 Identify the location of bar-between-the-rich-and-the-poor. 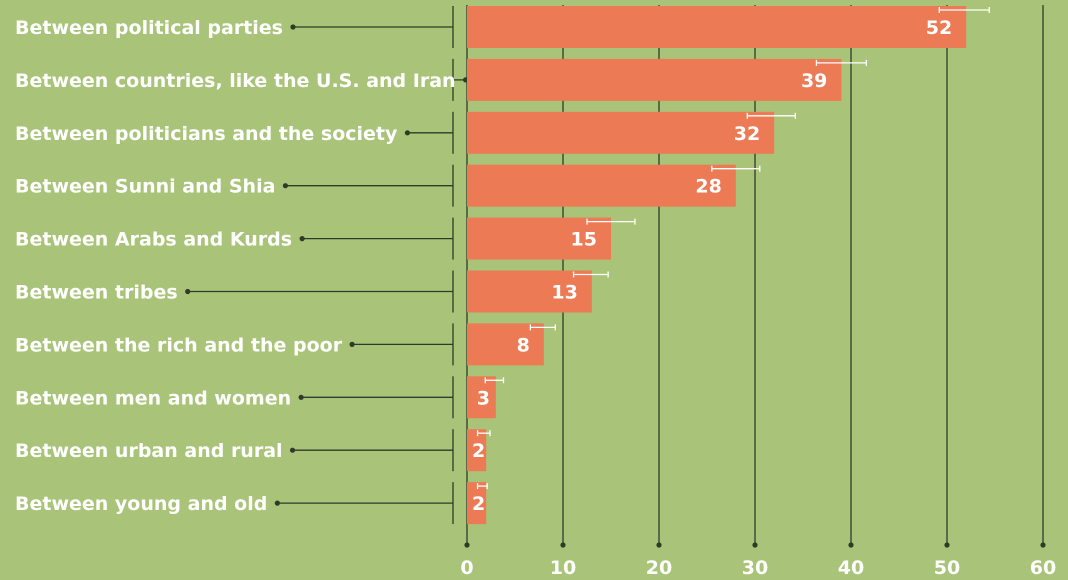
(505, 344).